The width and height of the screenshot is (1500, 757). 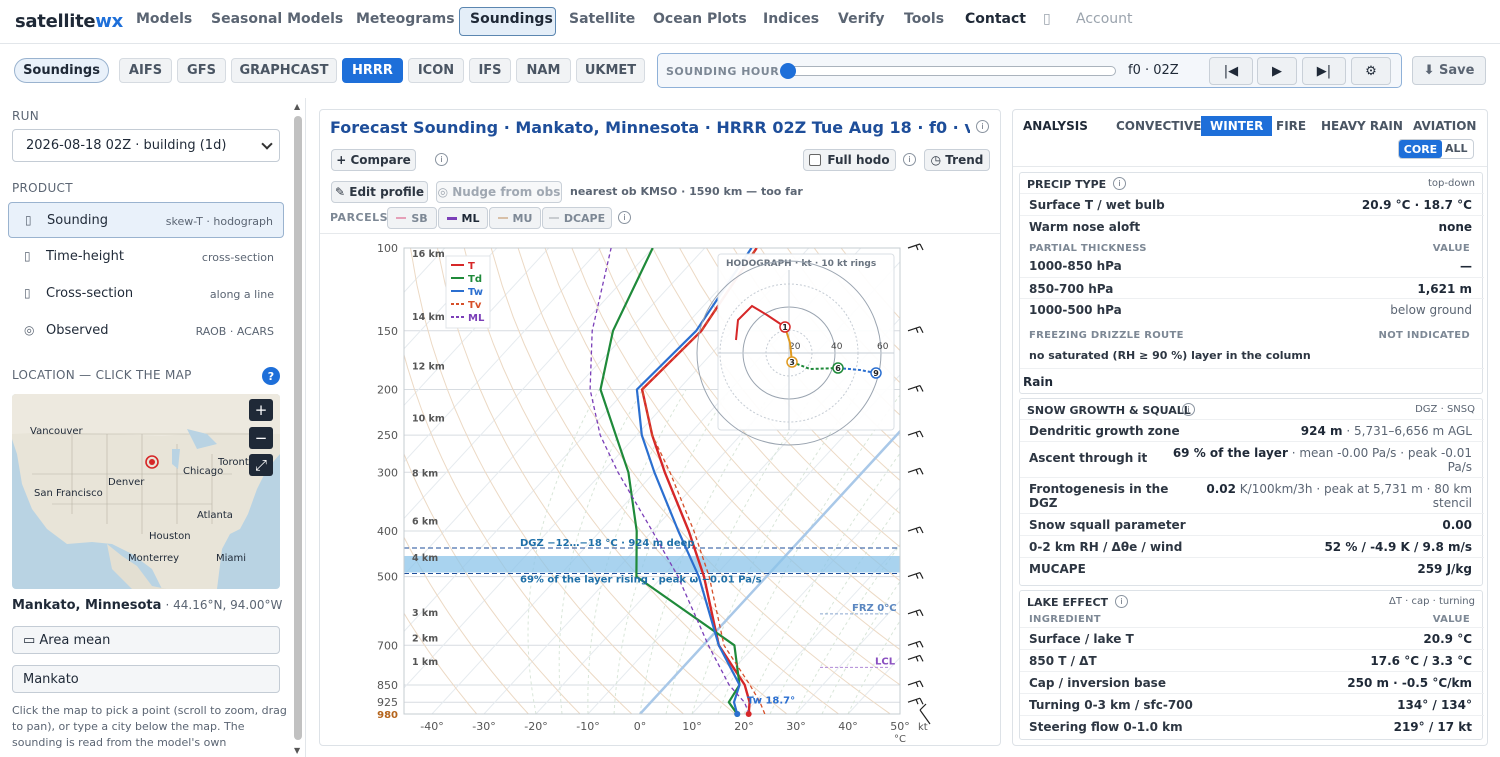 I want to click on checkbox-icon, so click(x=815, y=160).